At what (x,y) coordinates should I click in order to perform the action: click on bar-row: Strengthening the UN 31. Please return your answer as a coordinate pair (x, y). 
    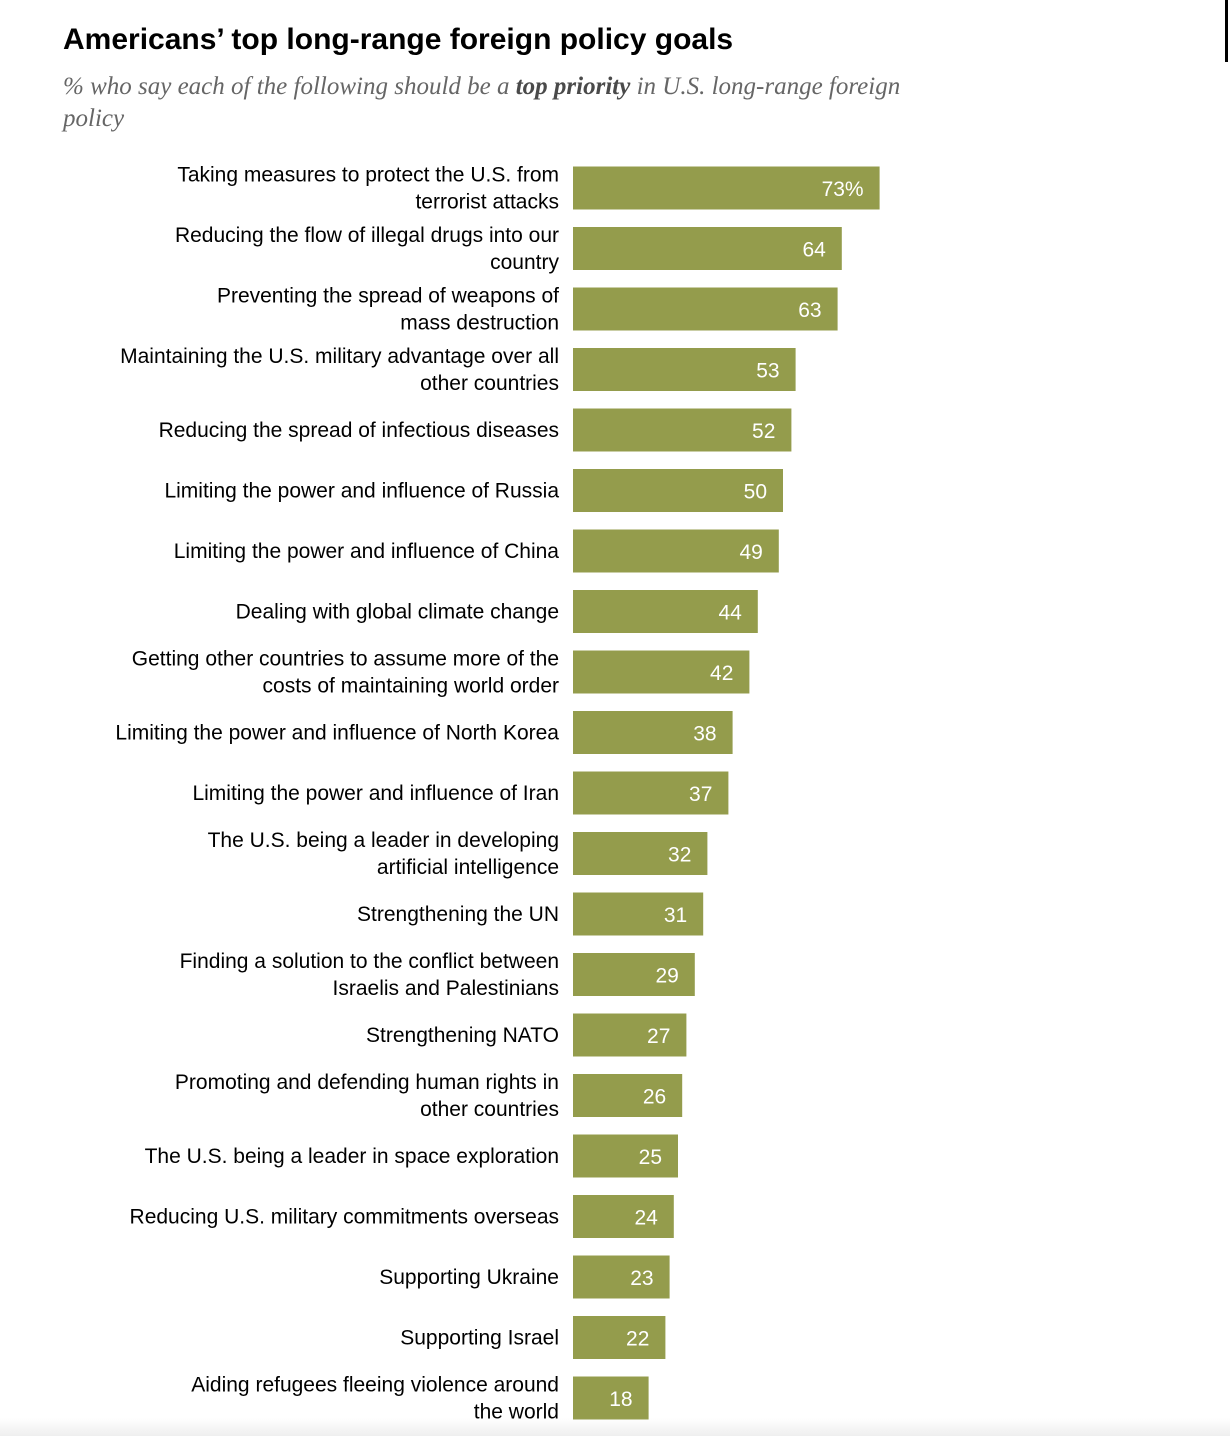
    Looking at the image, I should click on (530, 914).